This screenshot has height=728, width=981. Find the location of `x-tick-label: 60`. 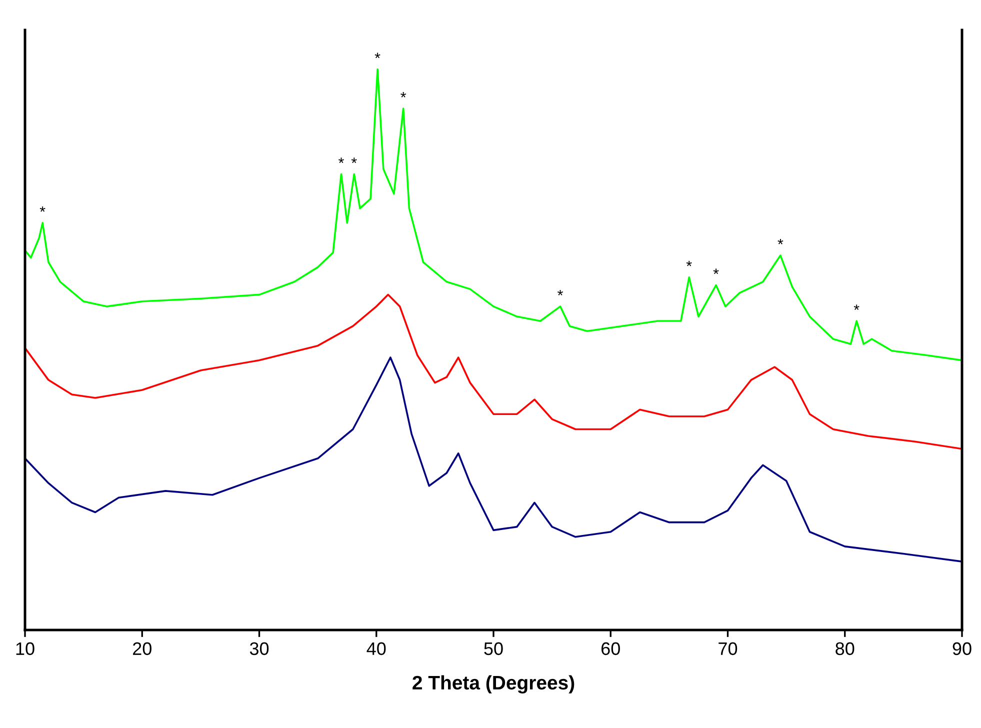

x-tick-label: 60 is located at coordinates (611, 649).